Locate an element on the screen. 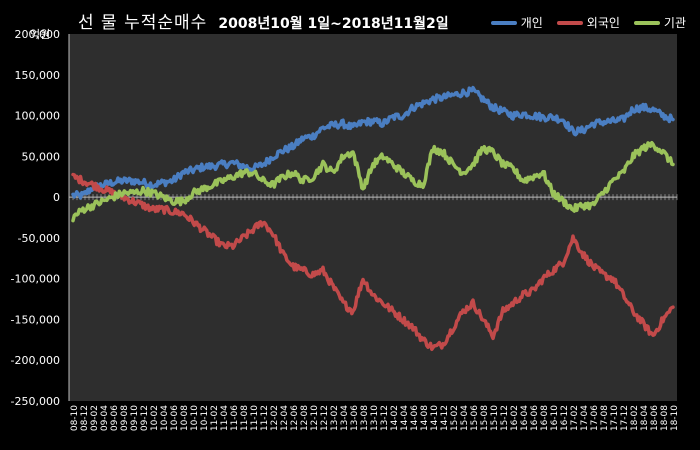 The image size is (700, 450). x-tick-label: 18-06 is located at coordinates (655, 418).